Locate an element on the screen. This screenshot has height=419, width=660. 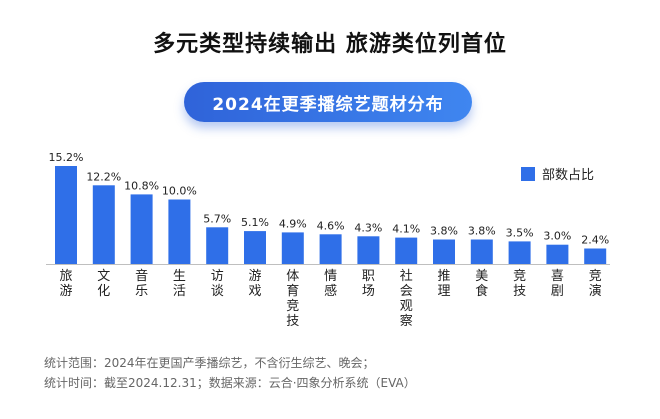
data-label-情感: 4.6% is located at coordinates (331, 225).